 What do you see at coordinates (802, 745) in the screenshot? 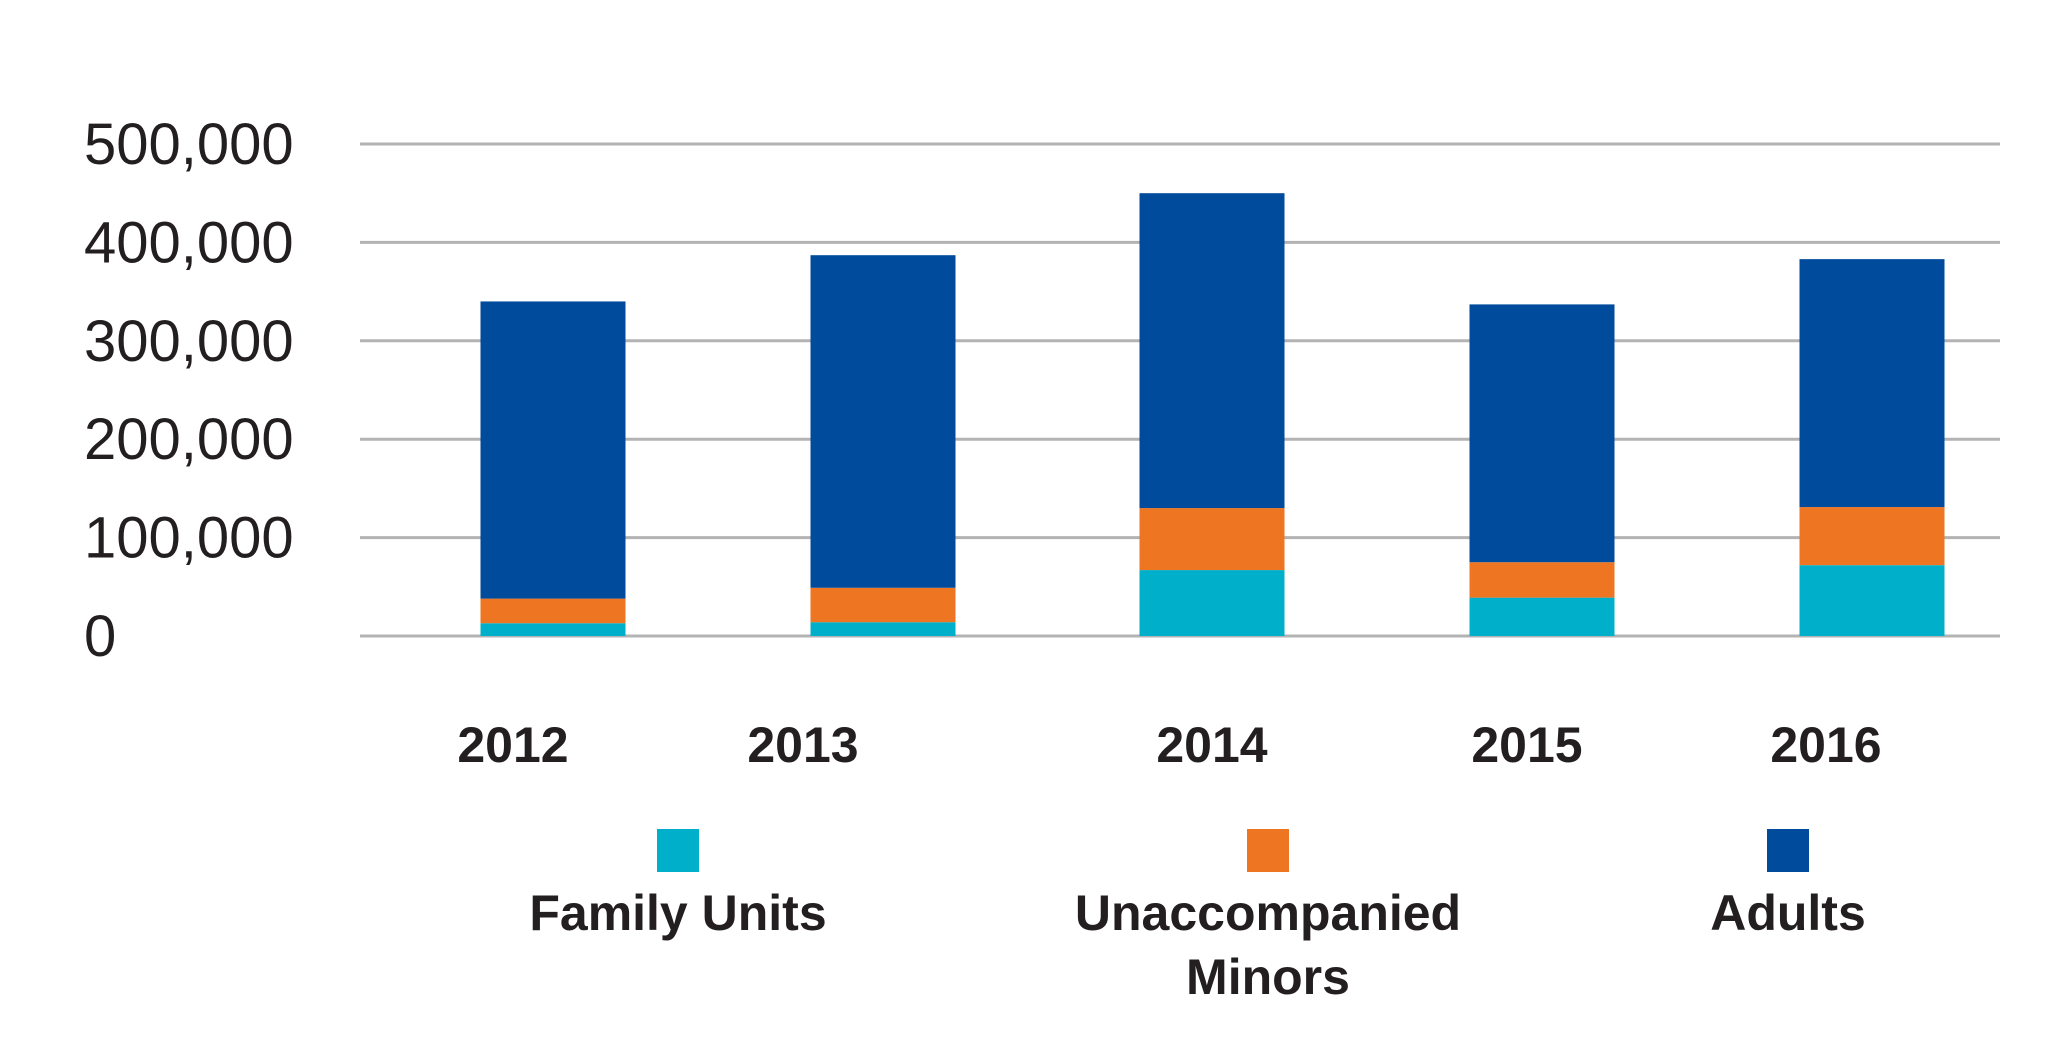
I see `x-tick-label: 2013` at bounding box center [802, 745].